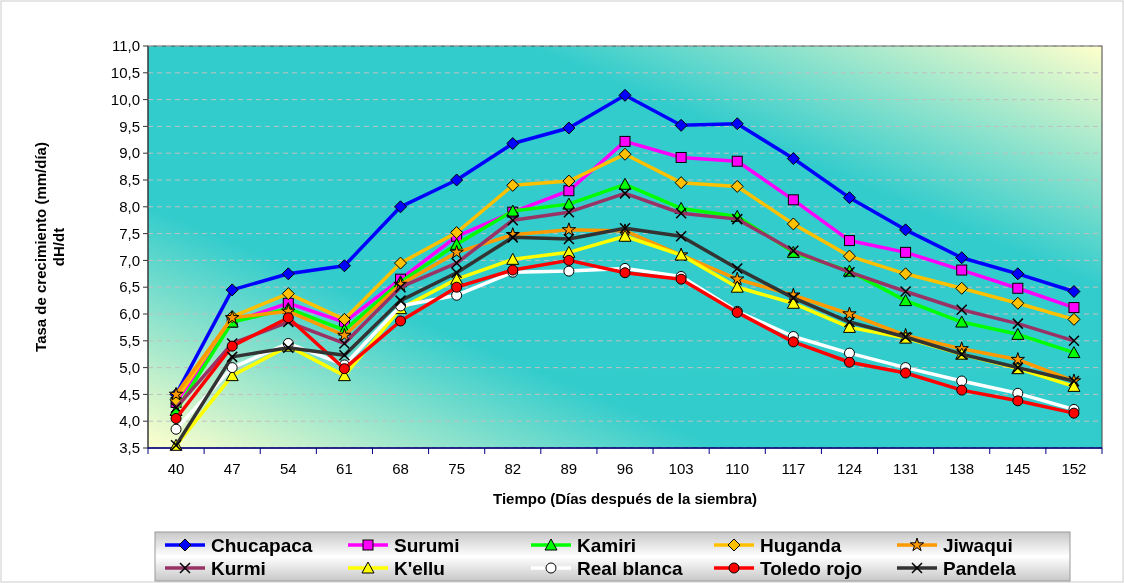 This screenshot has width=1124, height=583. I want to click on y-tick-label: 7,5, so click(129, 233).